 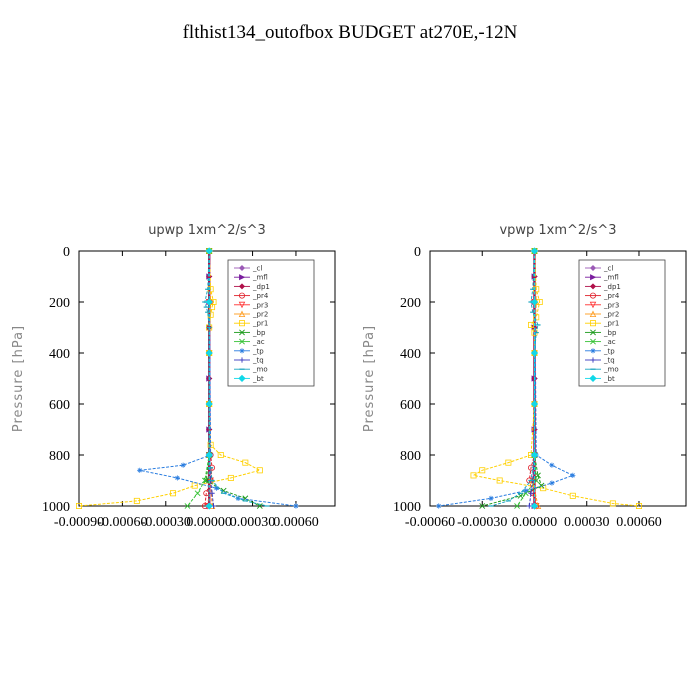 I want to click on panel-title: upwp 1xm^2/s^3, so click(x=207, y=230).